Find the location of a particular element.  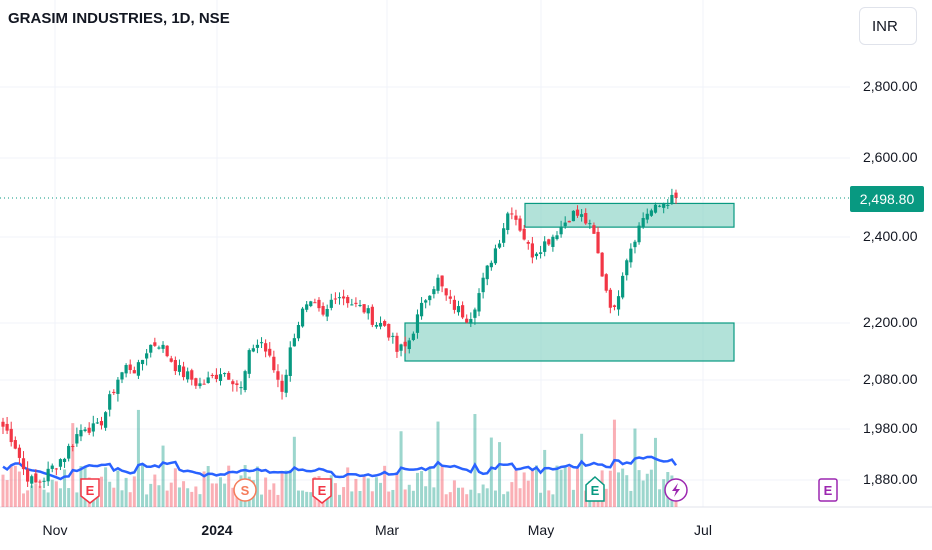

price-zone-support is located at coordinates (569, 342).